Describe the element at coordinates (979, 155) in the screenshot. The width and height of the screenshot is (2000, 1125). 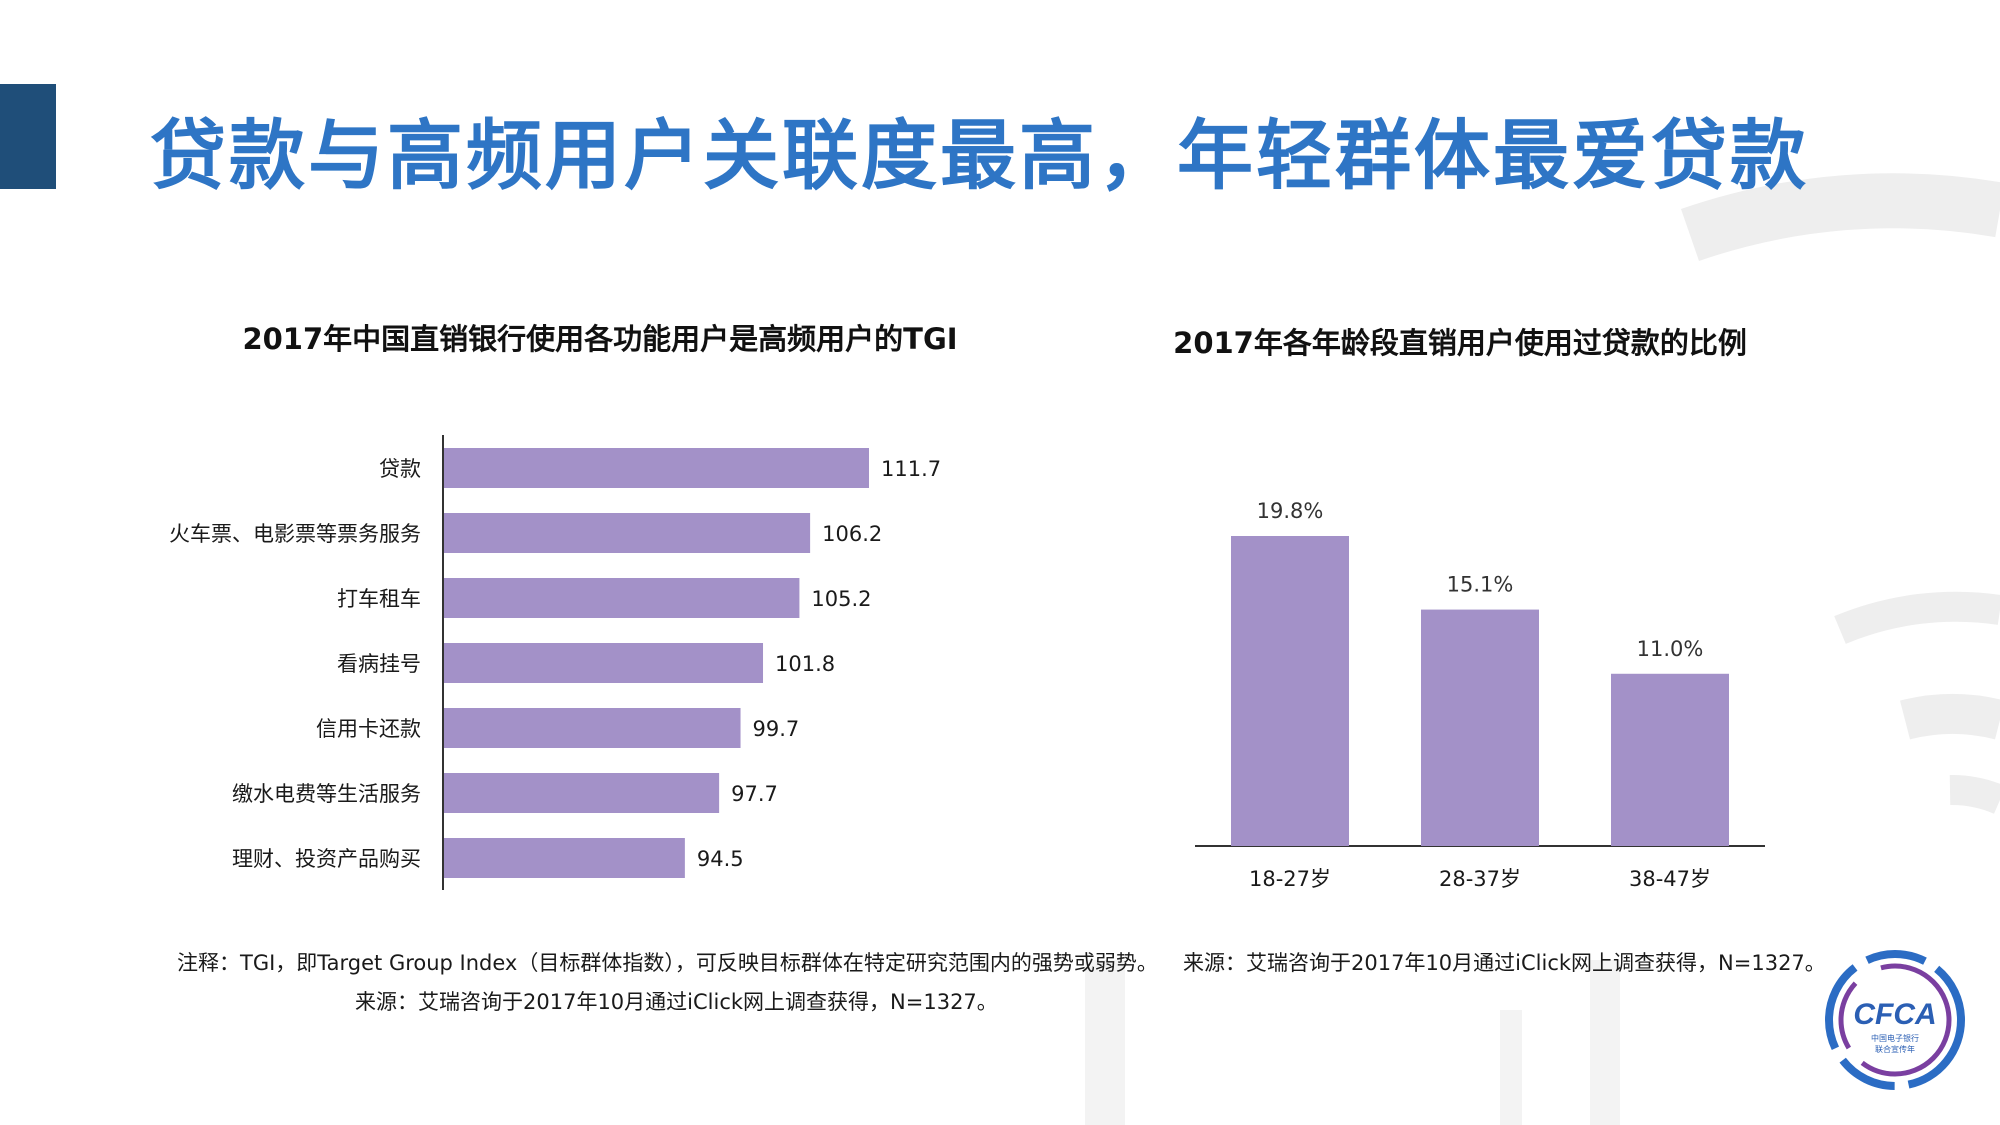
I see `page-title: 贷款与高频用户关联度最高，年轻群体最爱贷款` at that location.